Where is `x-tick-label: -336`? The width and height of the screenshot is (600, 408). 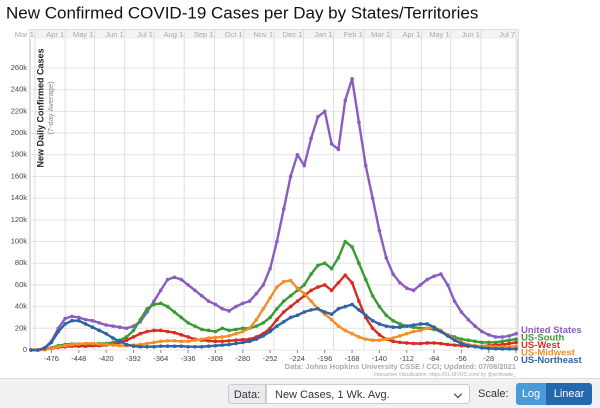 x-tick-label: -336 is located at coordinates (188, 358).